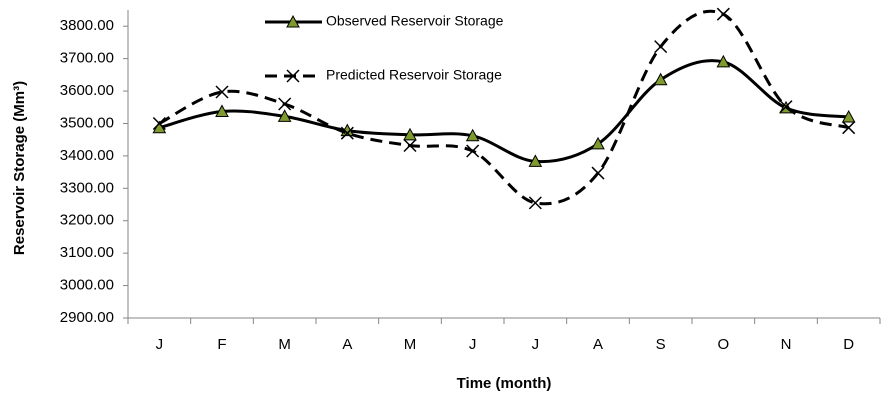 This screenshot has height=400, width=883. Describe the element at coordinates (87, 25) in the screenshot. I see `y-tick-label: 3800.00` at that location.